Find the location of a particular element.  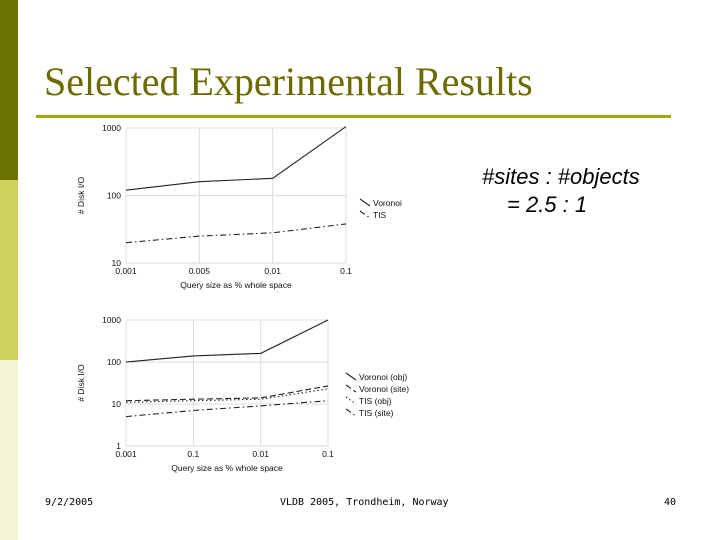

legend-label: Voronoi is located at coordinates (387, 203).